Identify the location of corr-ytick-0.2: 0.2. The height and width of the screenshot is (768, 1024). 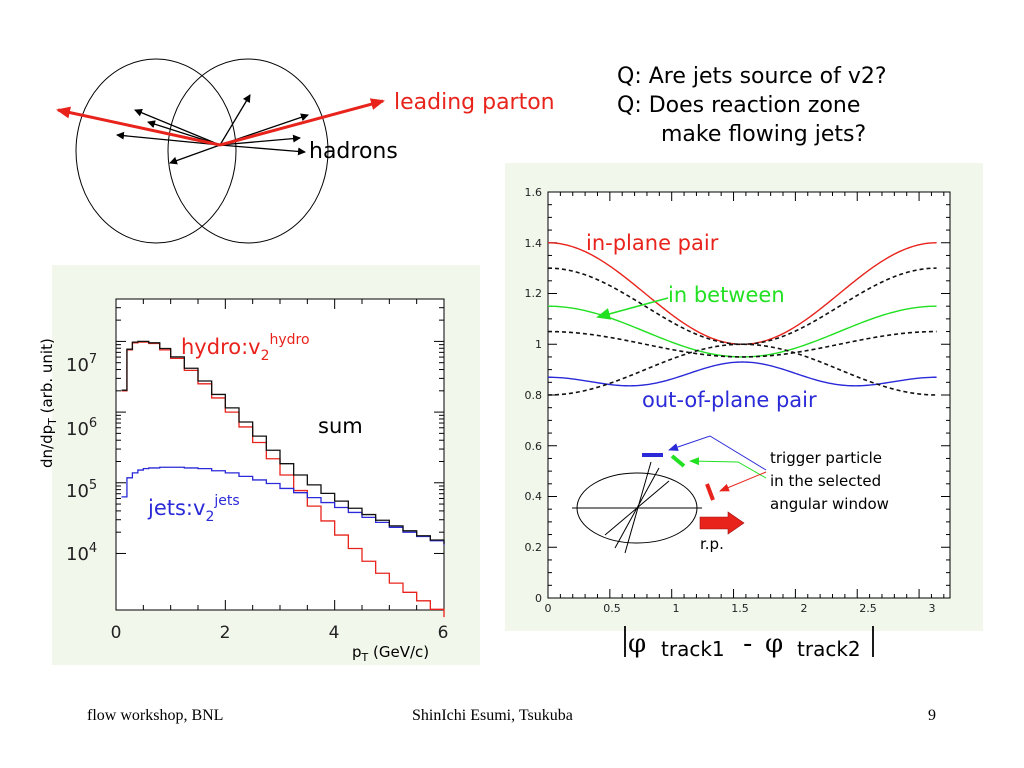
(534, 547).